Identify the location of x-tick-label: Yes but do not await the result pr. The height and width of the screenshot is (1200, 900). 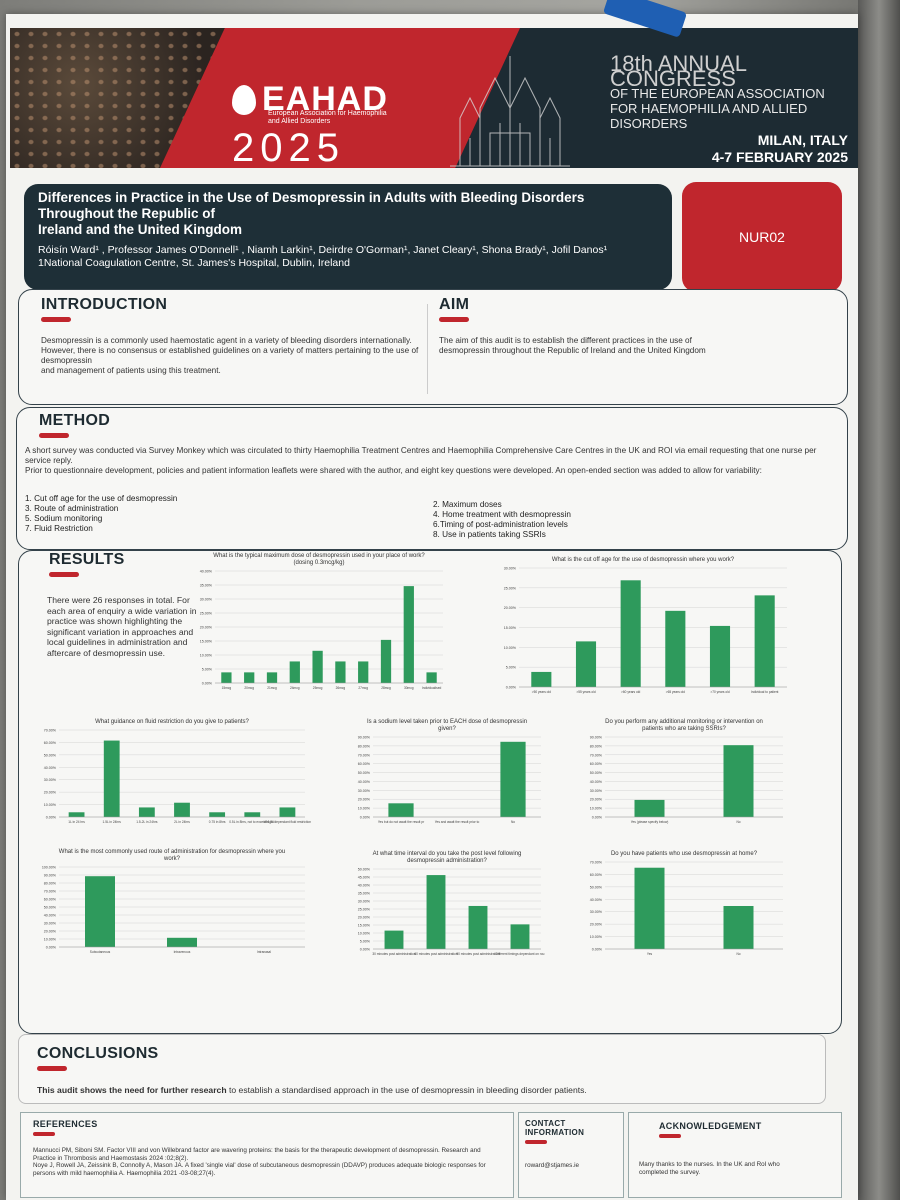
(401, 822).